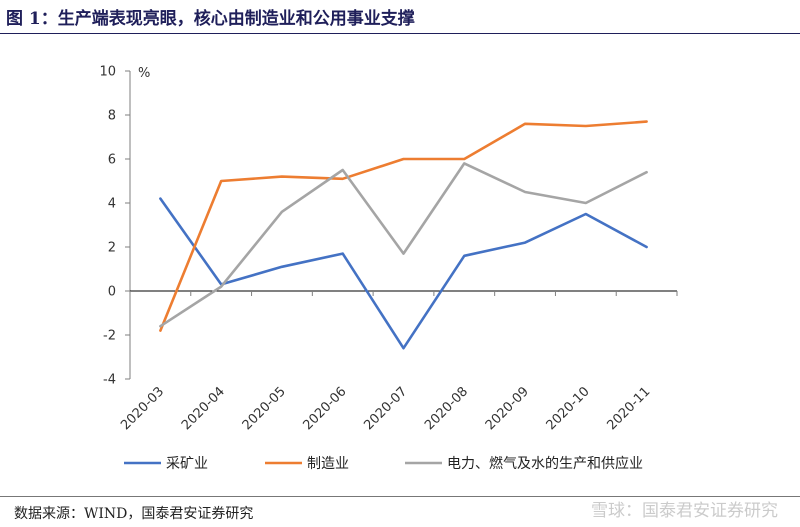 This screenshot has height=527, width=800. What do you see at coordinates (144, 73) in the screenshot?
I see `y-axis-unit-label: %` at bounding box center [144, 73].